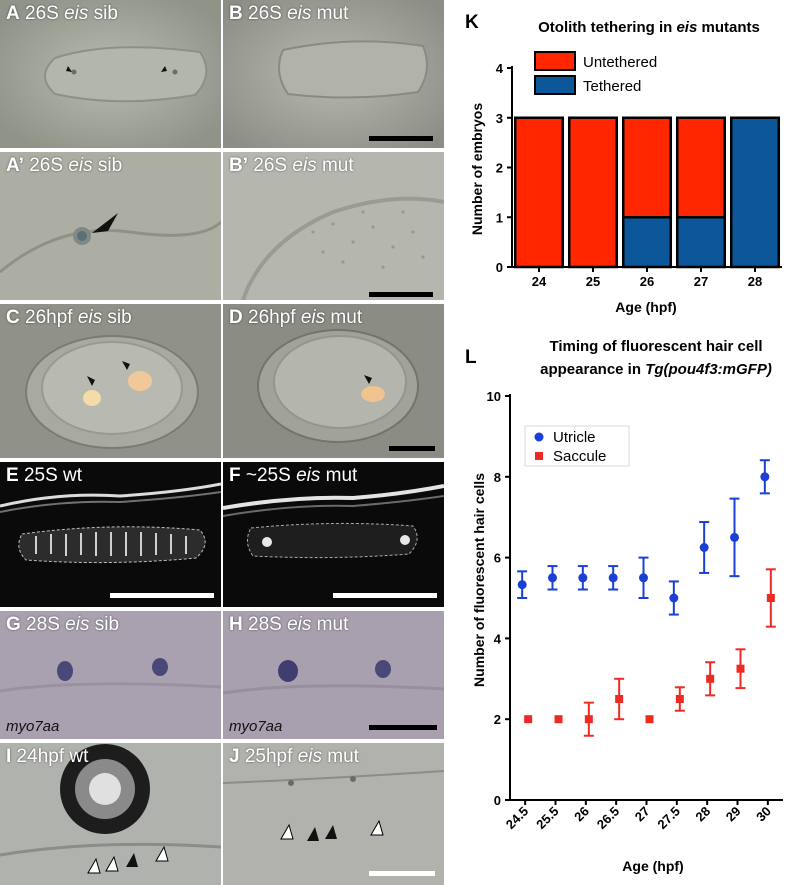  What do you see at coordinates (539, 281) in the screenshot?
I see `x-tick-label: 24` at bounding box center [539, 281].